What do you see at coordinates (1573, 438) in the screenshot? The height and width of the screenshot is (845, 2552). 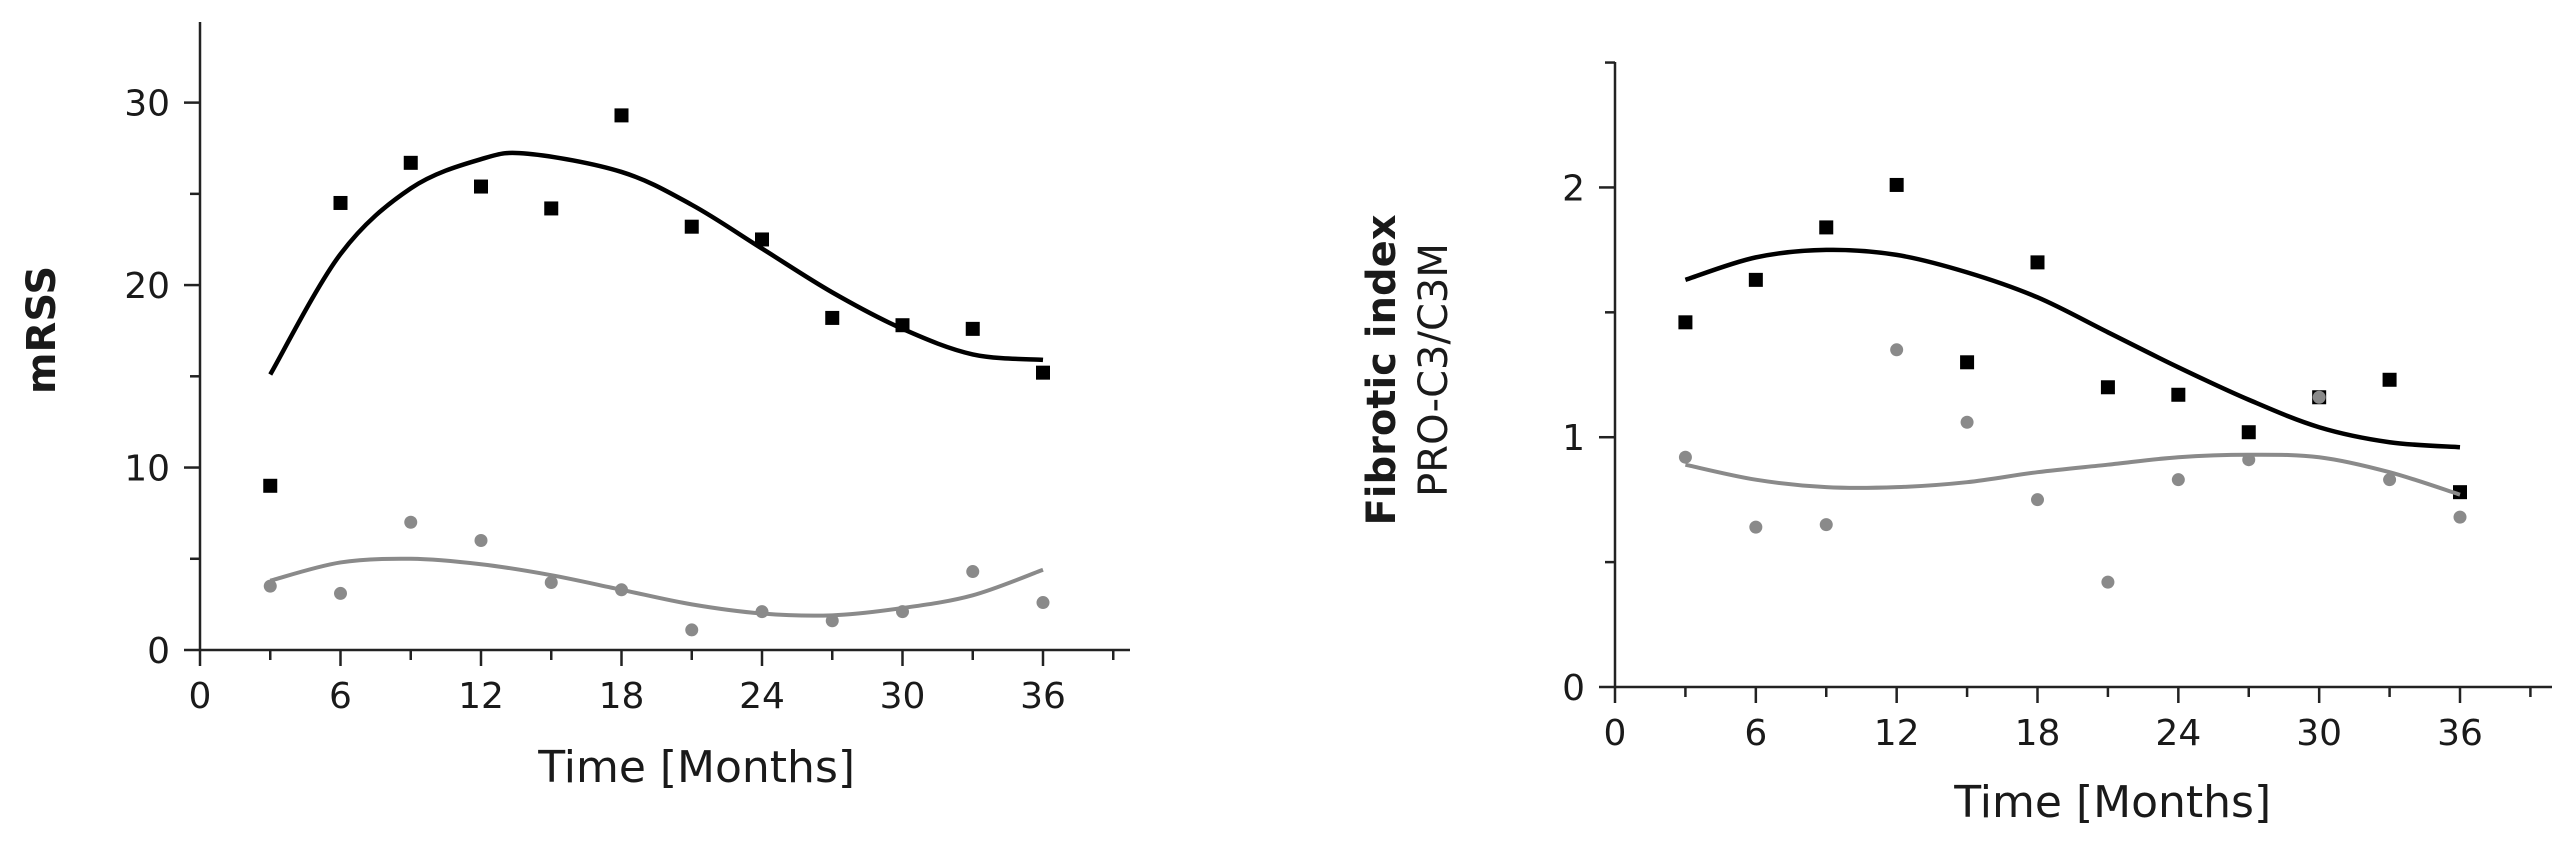 I see `y-tick-label: 1` at bounding box center [1573, 438].